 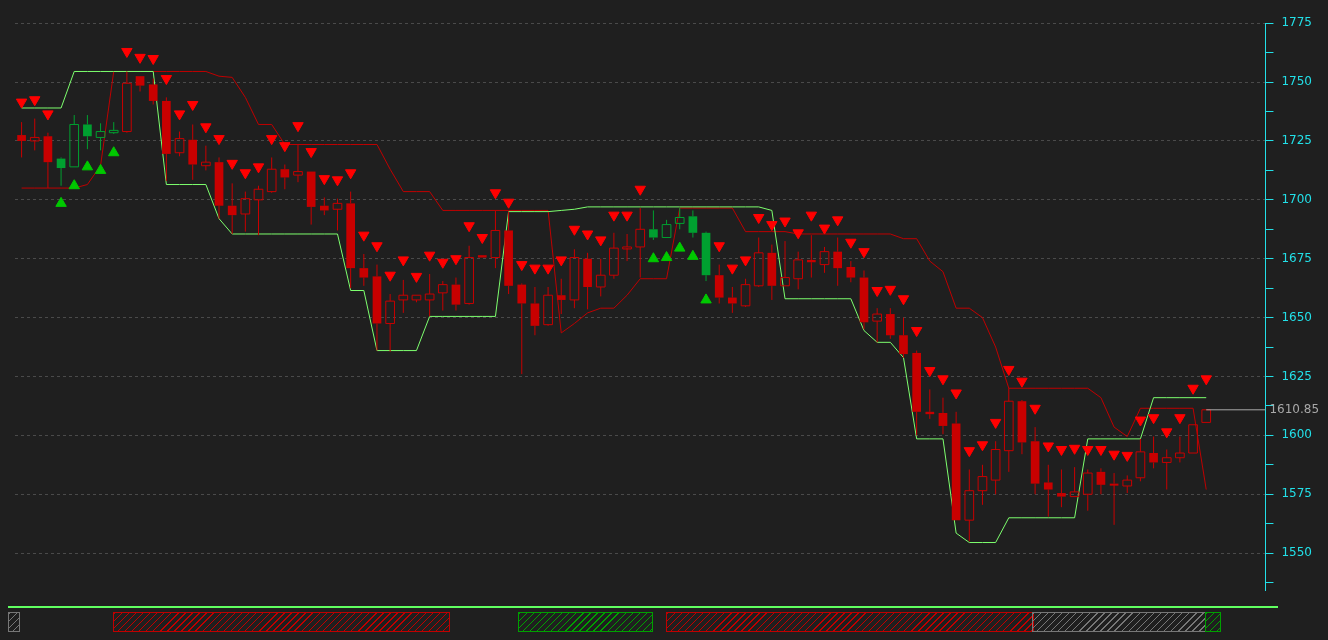 What do you see at coordinates (1297, 434) in the screenshot?
I see `y-tick-label: 1600` at bounding box center [1297, 434].